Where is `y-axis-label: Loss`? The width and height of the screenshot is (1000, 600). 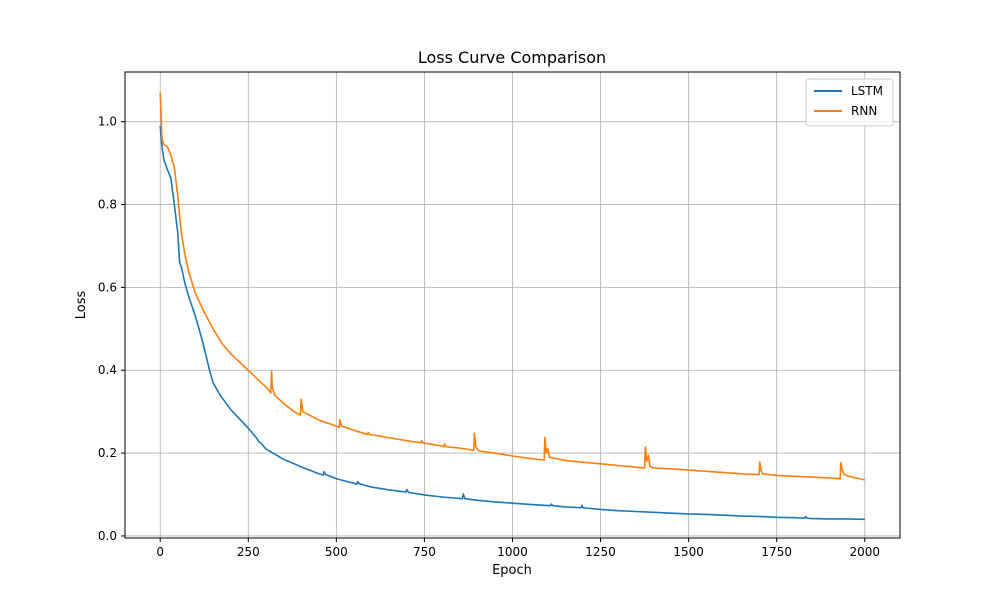 y-axis-label: Loss is located at coordinates (81, 305).